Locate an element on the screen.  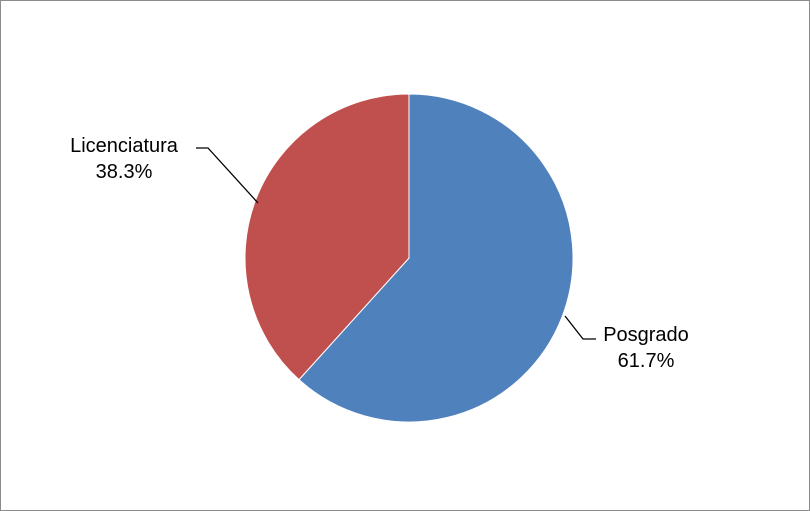
slice-percent-licenciatura: 38.3% is located at coordinates (124, 172).